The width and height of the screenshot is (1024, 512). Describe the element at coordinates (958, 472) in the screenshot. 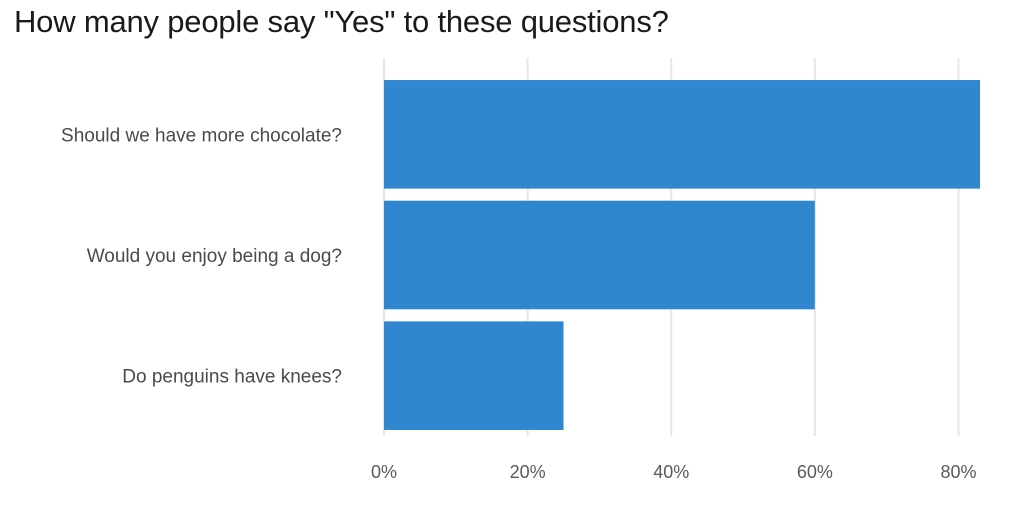

I see `x-tick-label: 80%` at that location.